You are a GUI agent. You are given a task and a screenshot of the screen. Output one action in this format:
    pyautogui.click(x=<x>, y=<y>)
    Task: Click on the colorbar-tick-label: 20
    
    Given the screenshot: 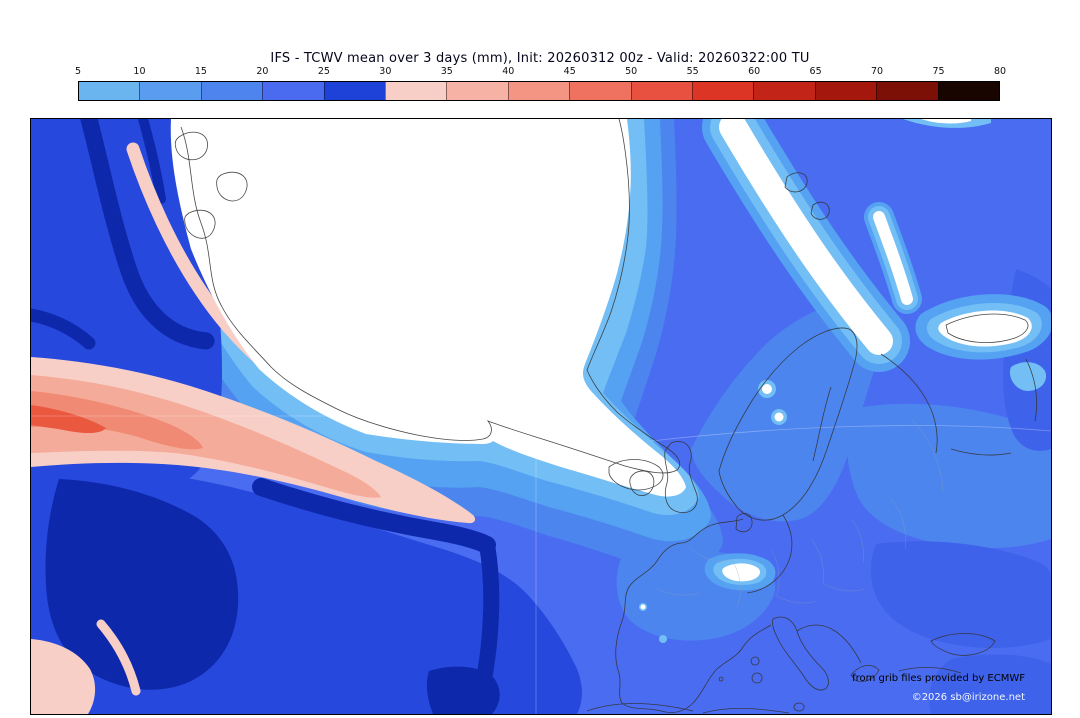 What is the action you would take?
    pyautogui.click(x=262, y=71)
    